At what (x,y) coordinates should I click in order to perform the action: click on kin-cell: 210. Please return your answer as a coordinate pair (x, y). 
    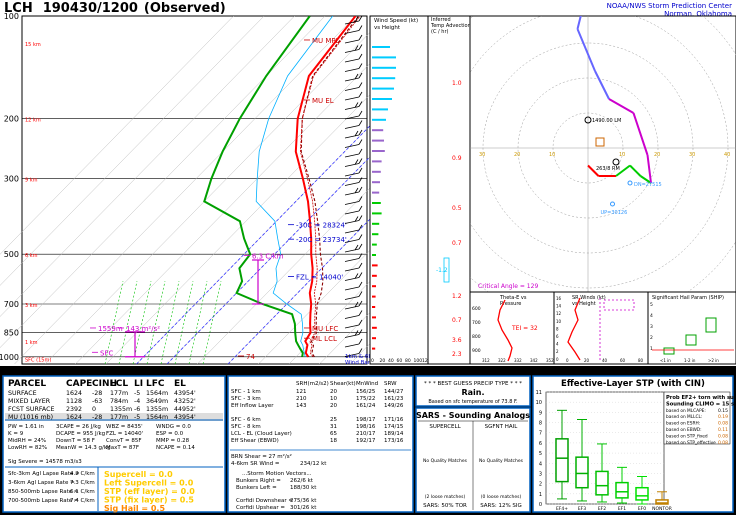
    Looking at the image, I should click on (301, 399).